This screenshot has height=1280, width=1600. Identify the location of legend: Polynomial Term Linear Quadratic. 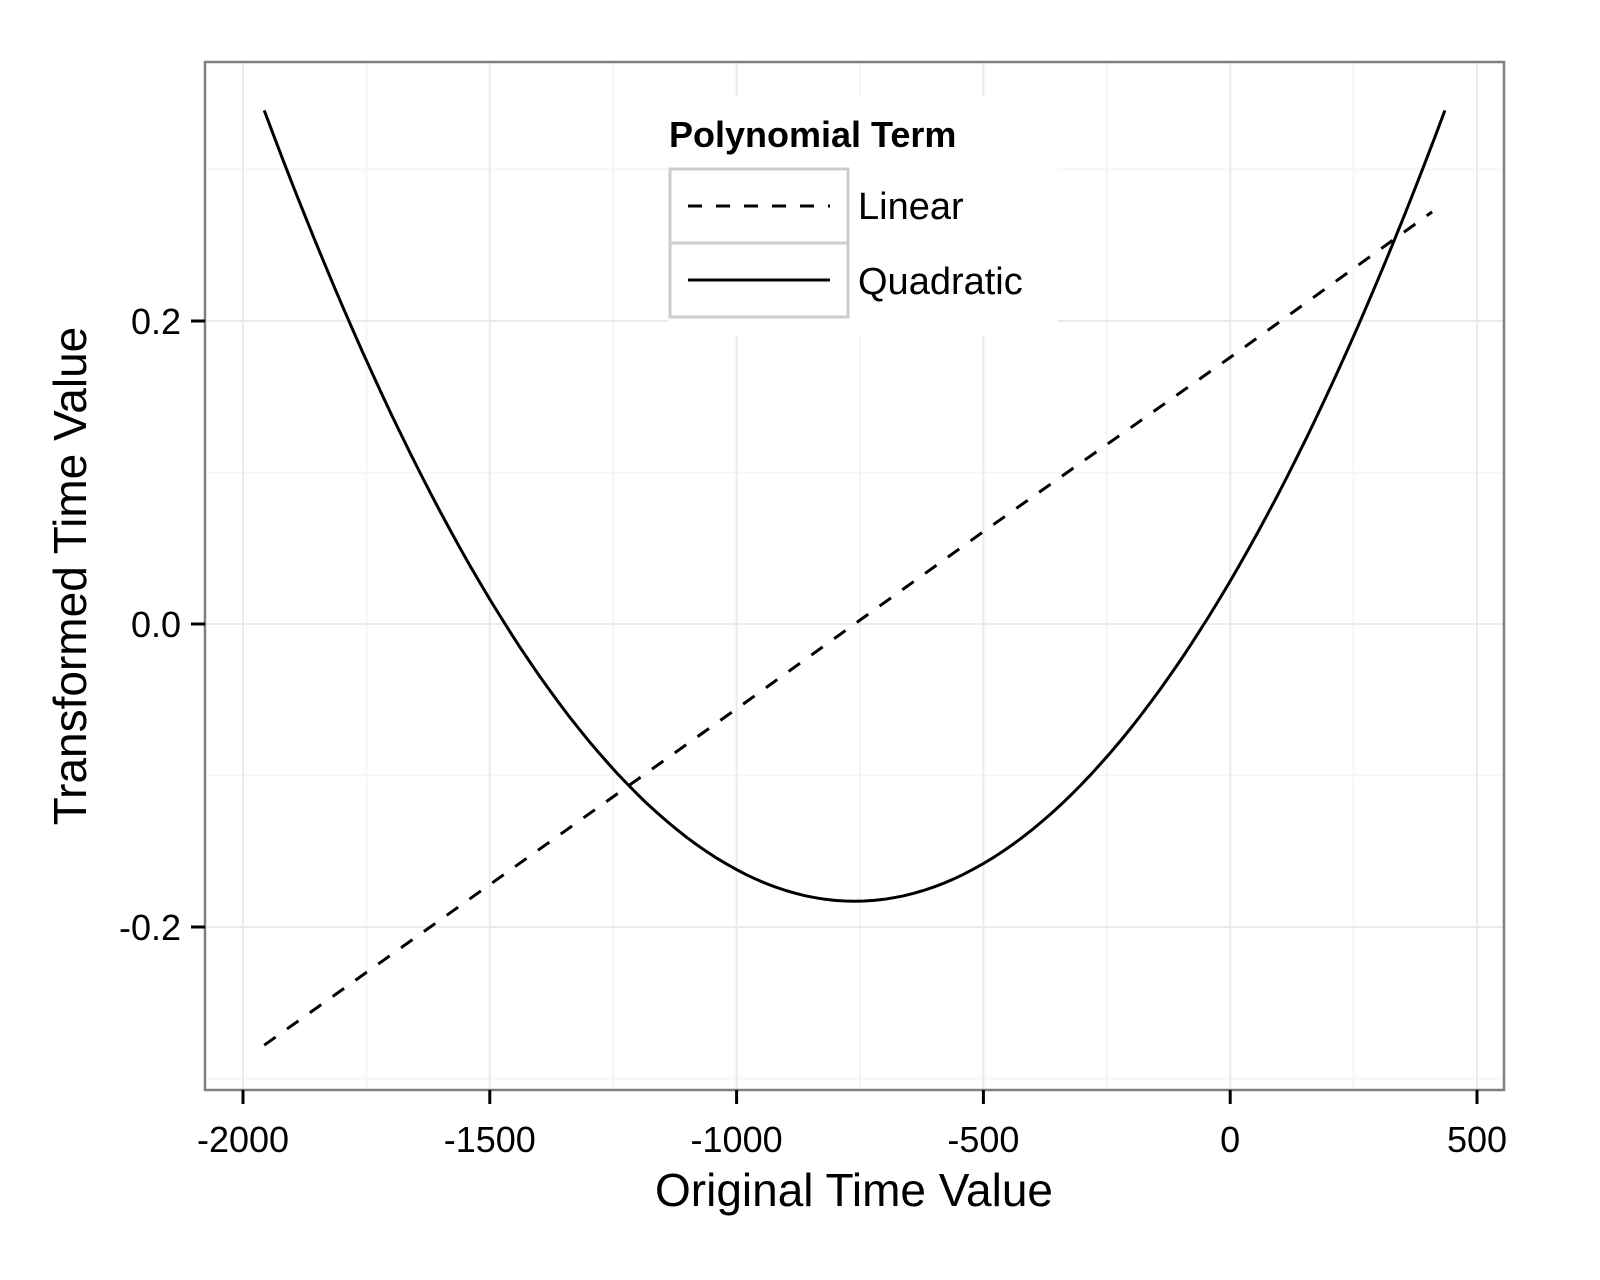
(863, 216).